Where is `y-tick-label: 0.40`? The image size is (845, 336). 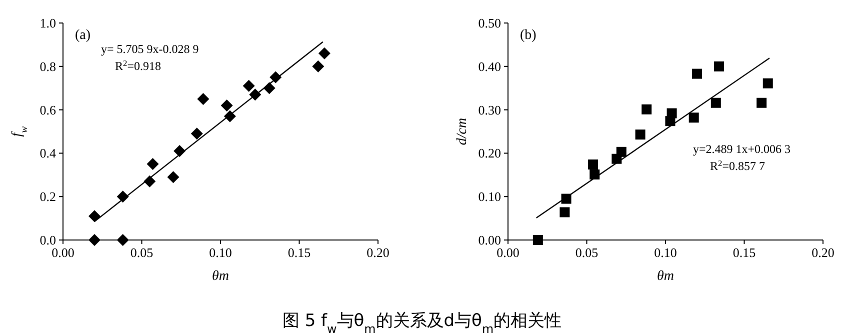 y-tick-label: 0.40 is located at coordinates (489, 66).